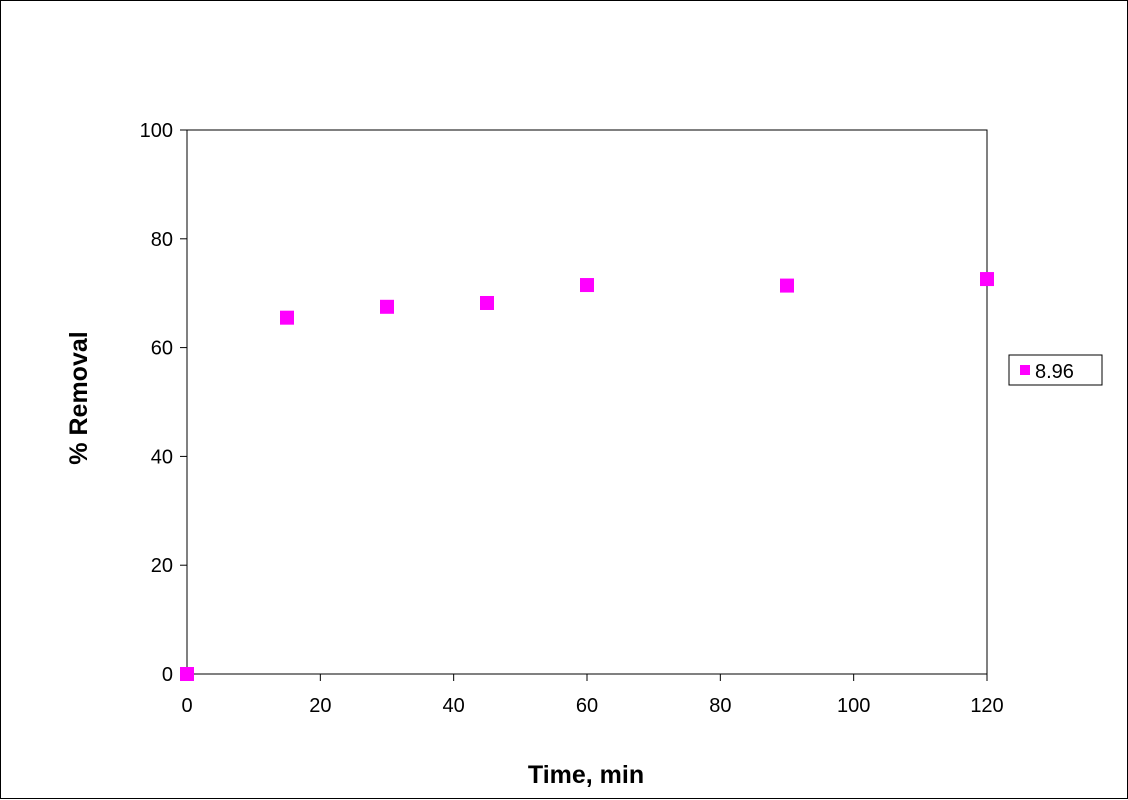 Image resolution: width=1128 pixels, height=800 pixels. Describe the element at coordinates (186, 706) in the screenshot. I see `x-tick-label: 0` at that location.